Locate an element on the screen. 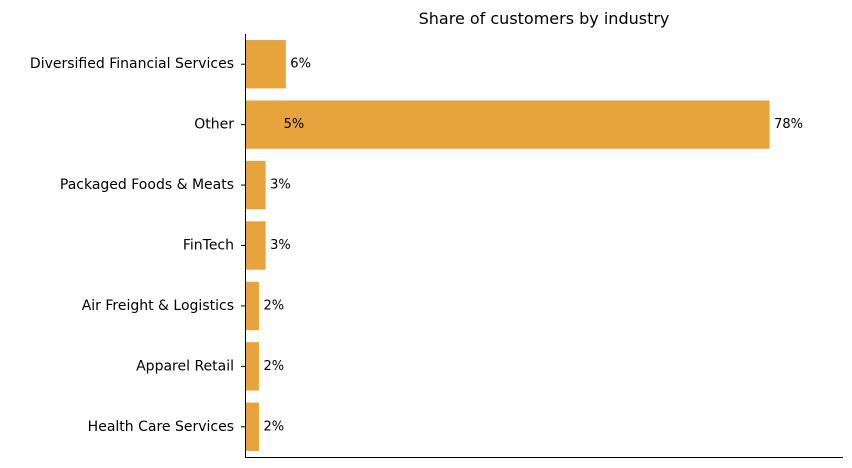 The image size is (852, 468). category-label-other: Other is located at coordinates (214, 125).